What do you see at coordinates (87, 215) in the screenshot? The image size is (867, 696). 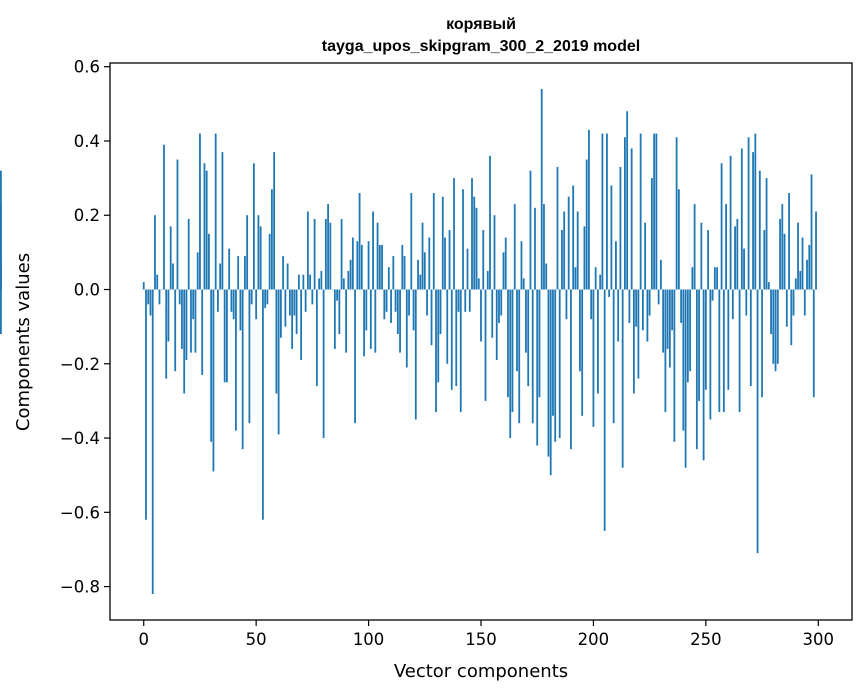 I see `y-tick-label: 0.2` at bounding box center [87, 215].